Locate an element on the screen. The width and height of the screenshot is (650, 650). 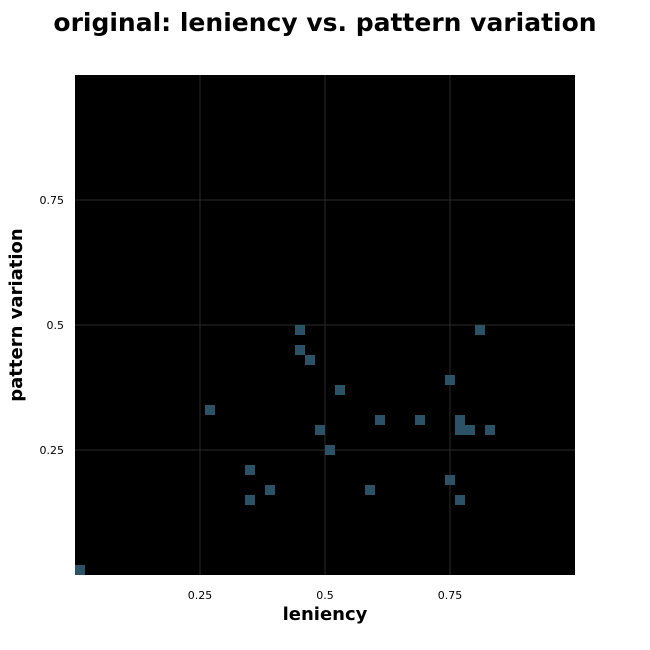
x-axis-ticks: 0.25 0.5 0.75 is located at coordinates (325, 595).